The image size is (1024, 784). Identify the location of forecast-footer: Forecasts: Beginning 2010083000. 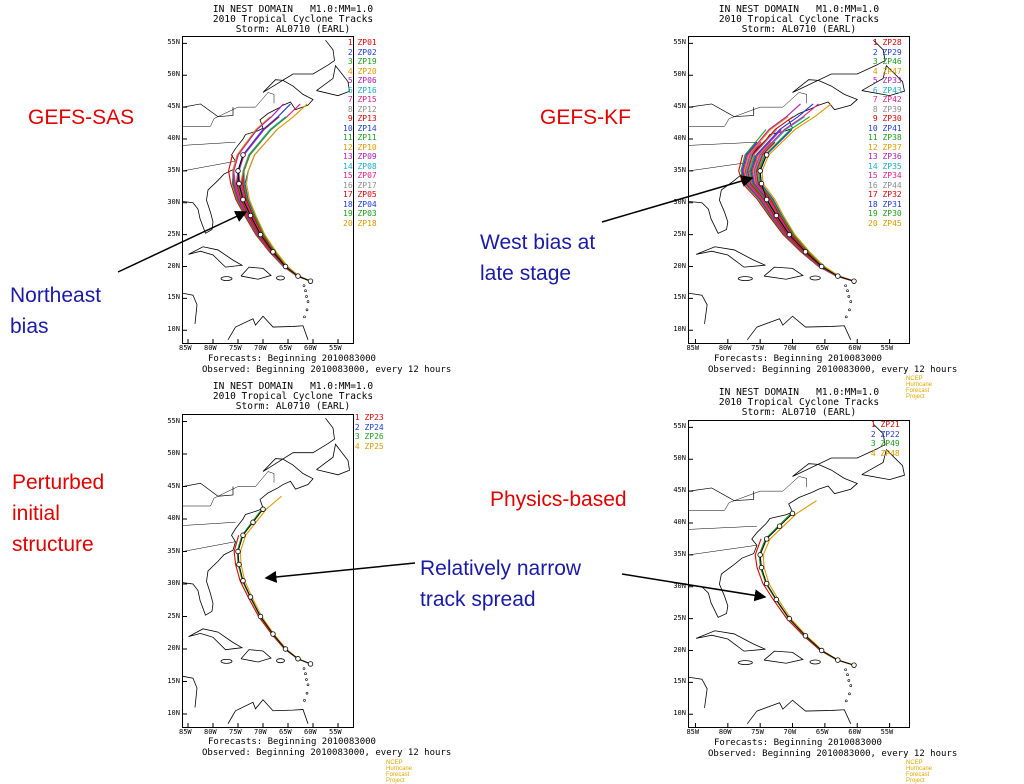
(292, 742).